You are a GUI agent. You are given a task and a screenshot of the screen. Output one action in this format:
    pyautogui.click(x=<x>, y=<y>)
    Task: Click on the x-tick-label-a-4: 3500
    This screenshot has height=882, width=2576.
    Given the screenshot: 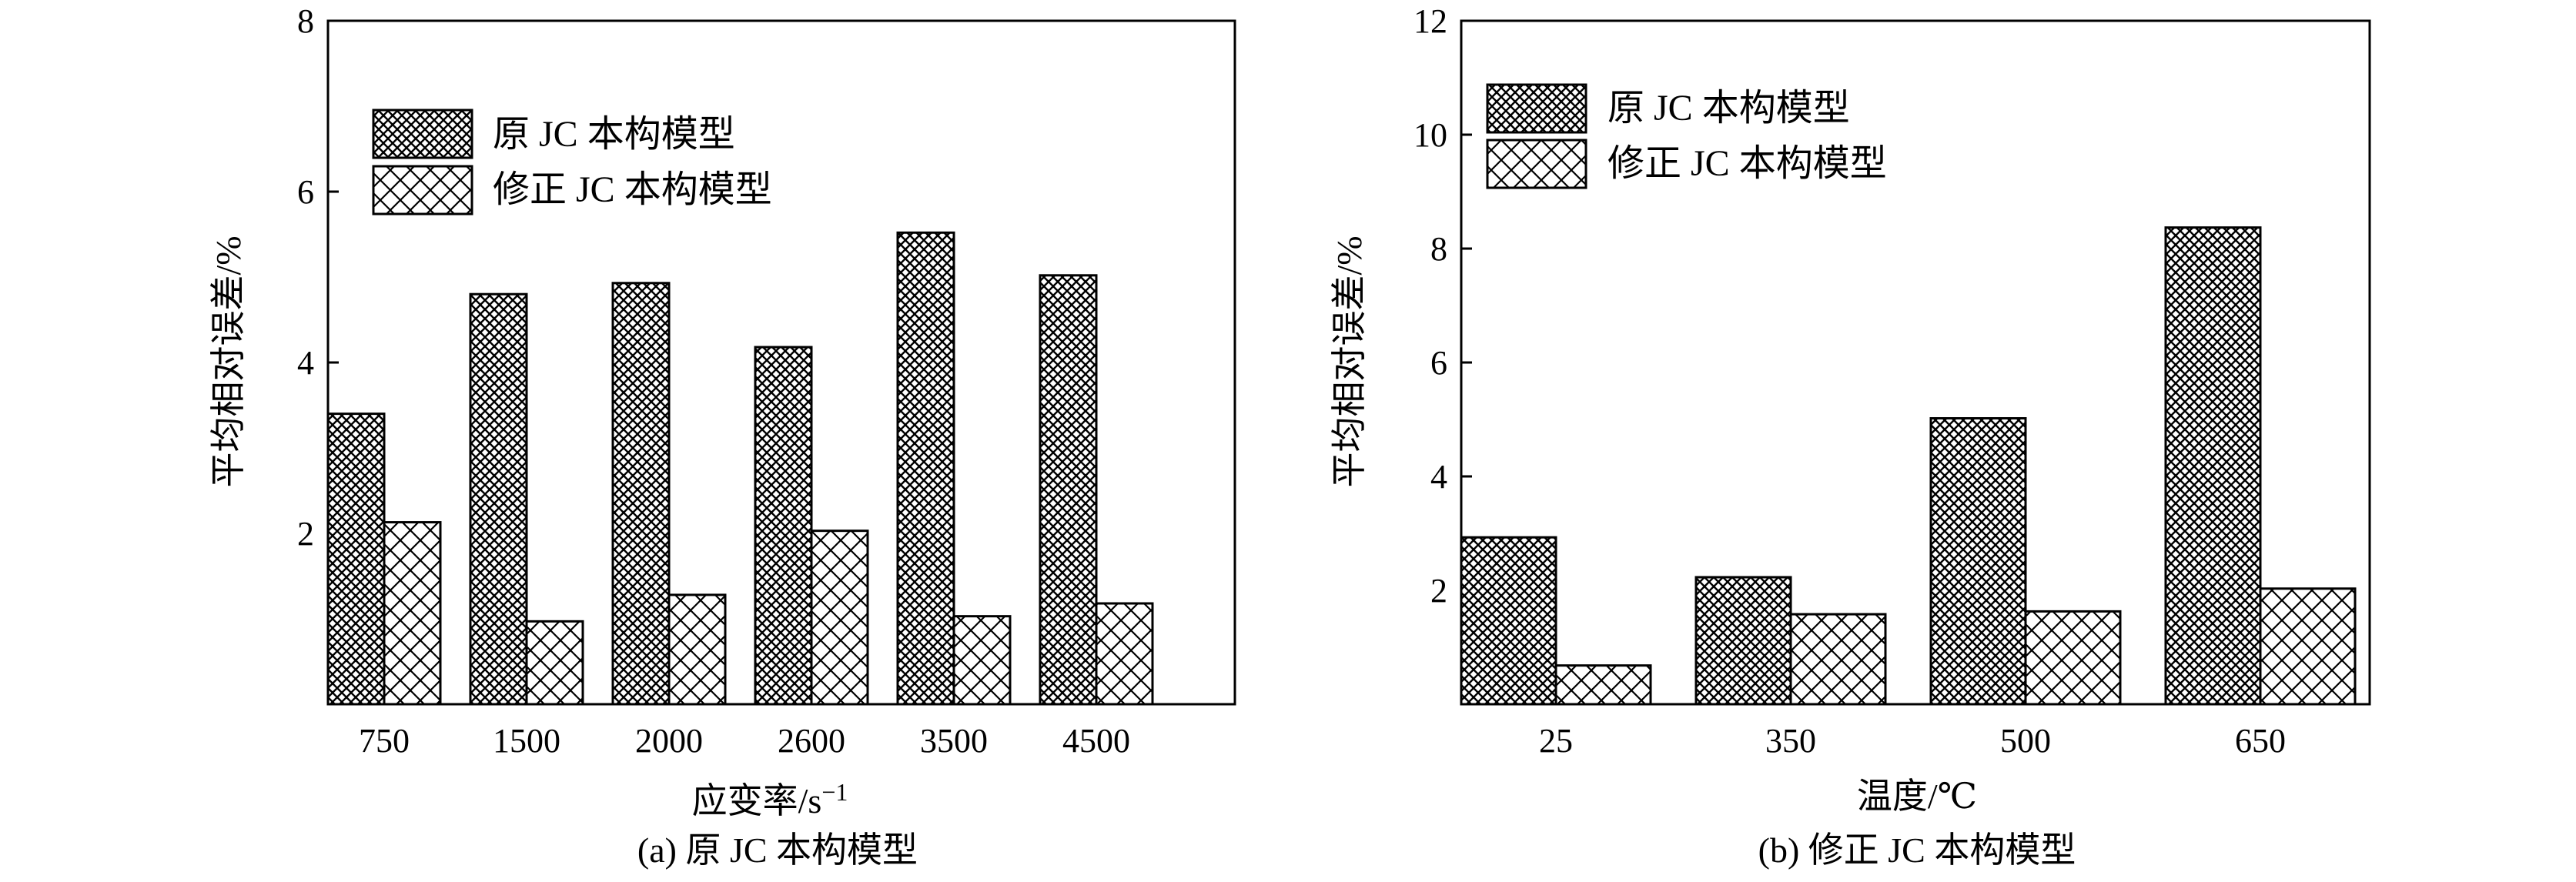 What is the action you would take?
    pyautogui.click(x=954, y=741)
    